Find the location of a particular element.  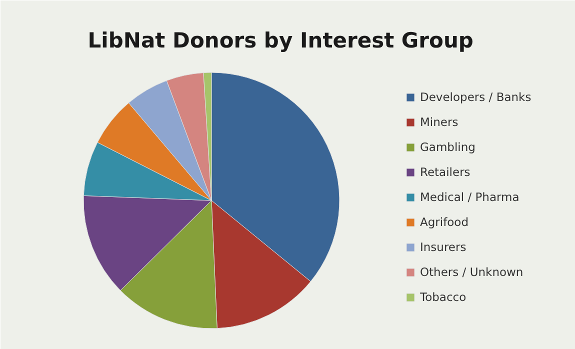

legend-label: Agrifood is located at coordinates (444, 222).